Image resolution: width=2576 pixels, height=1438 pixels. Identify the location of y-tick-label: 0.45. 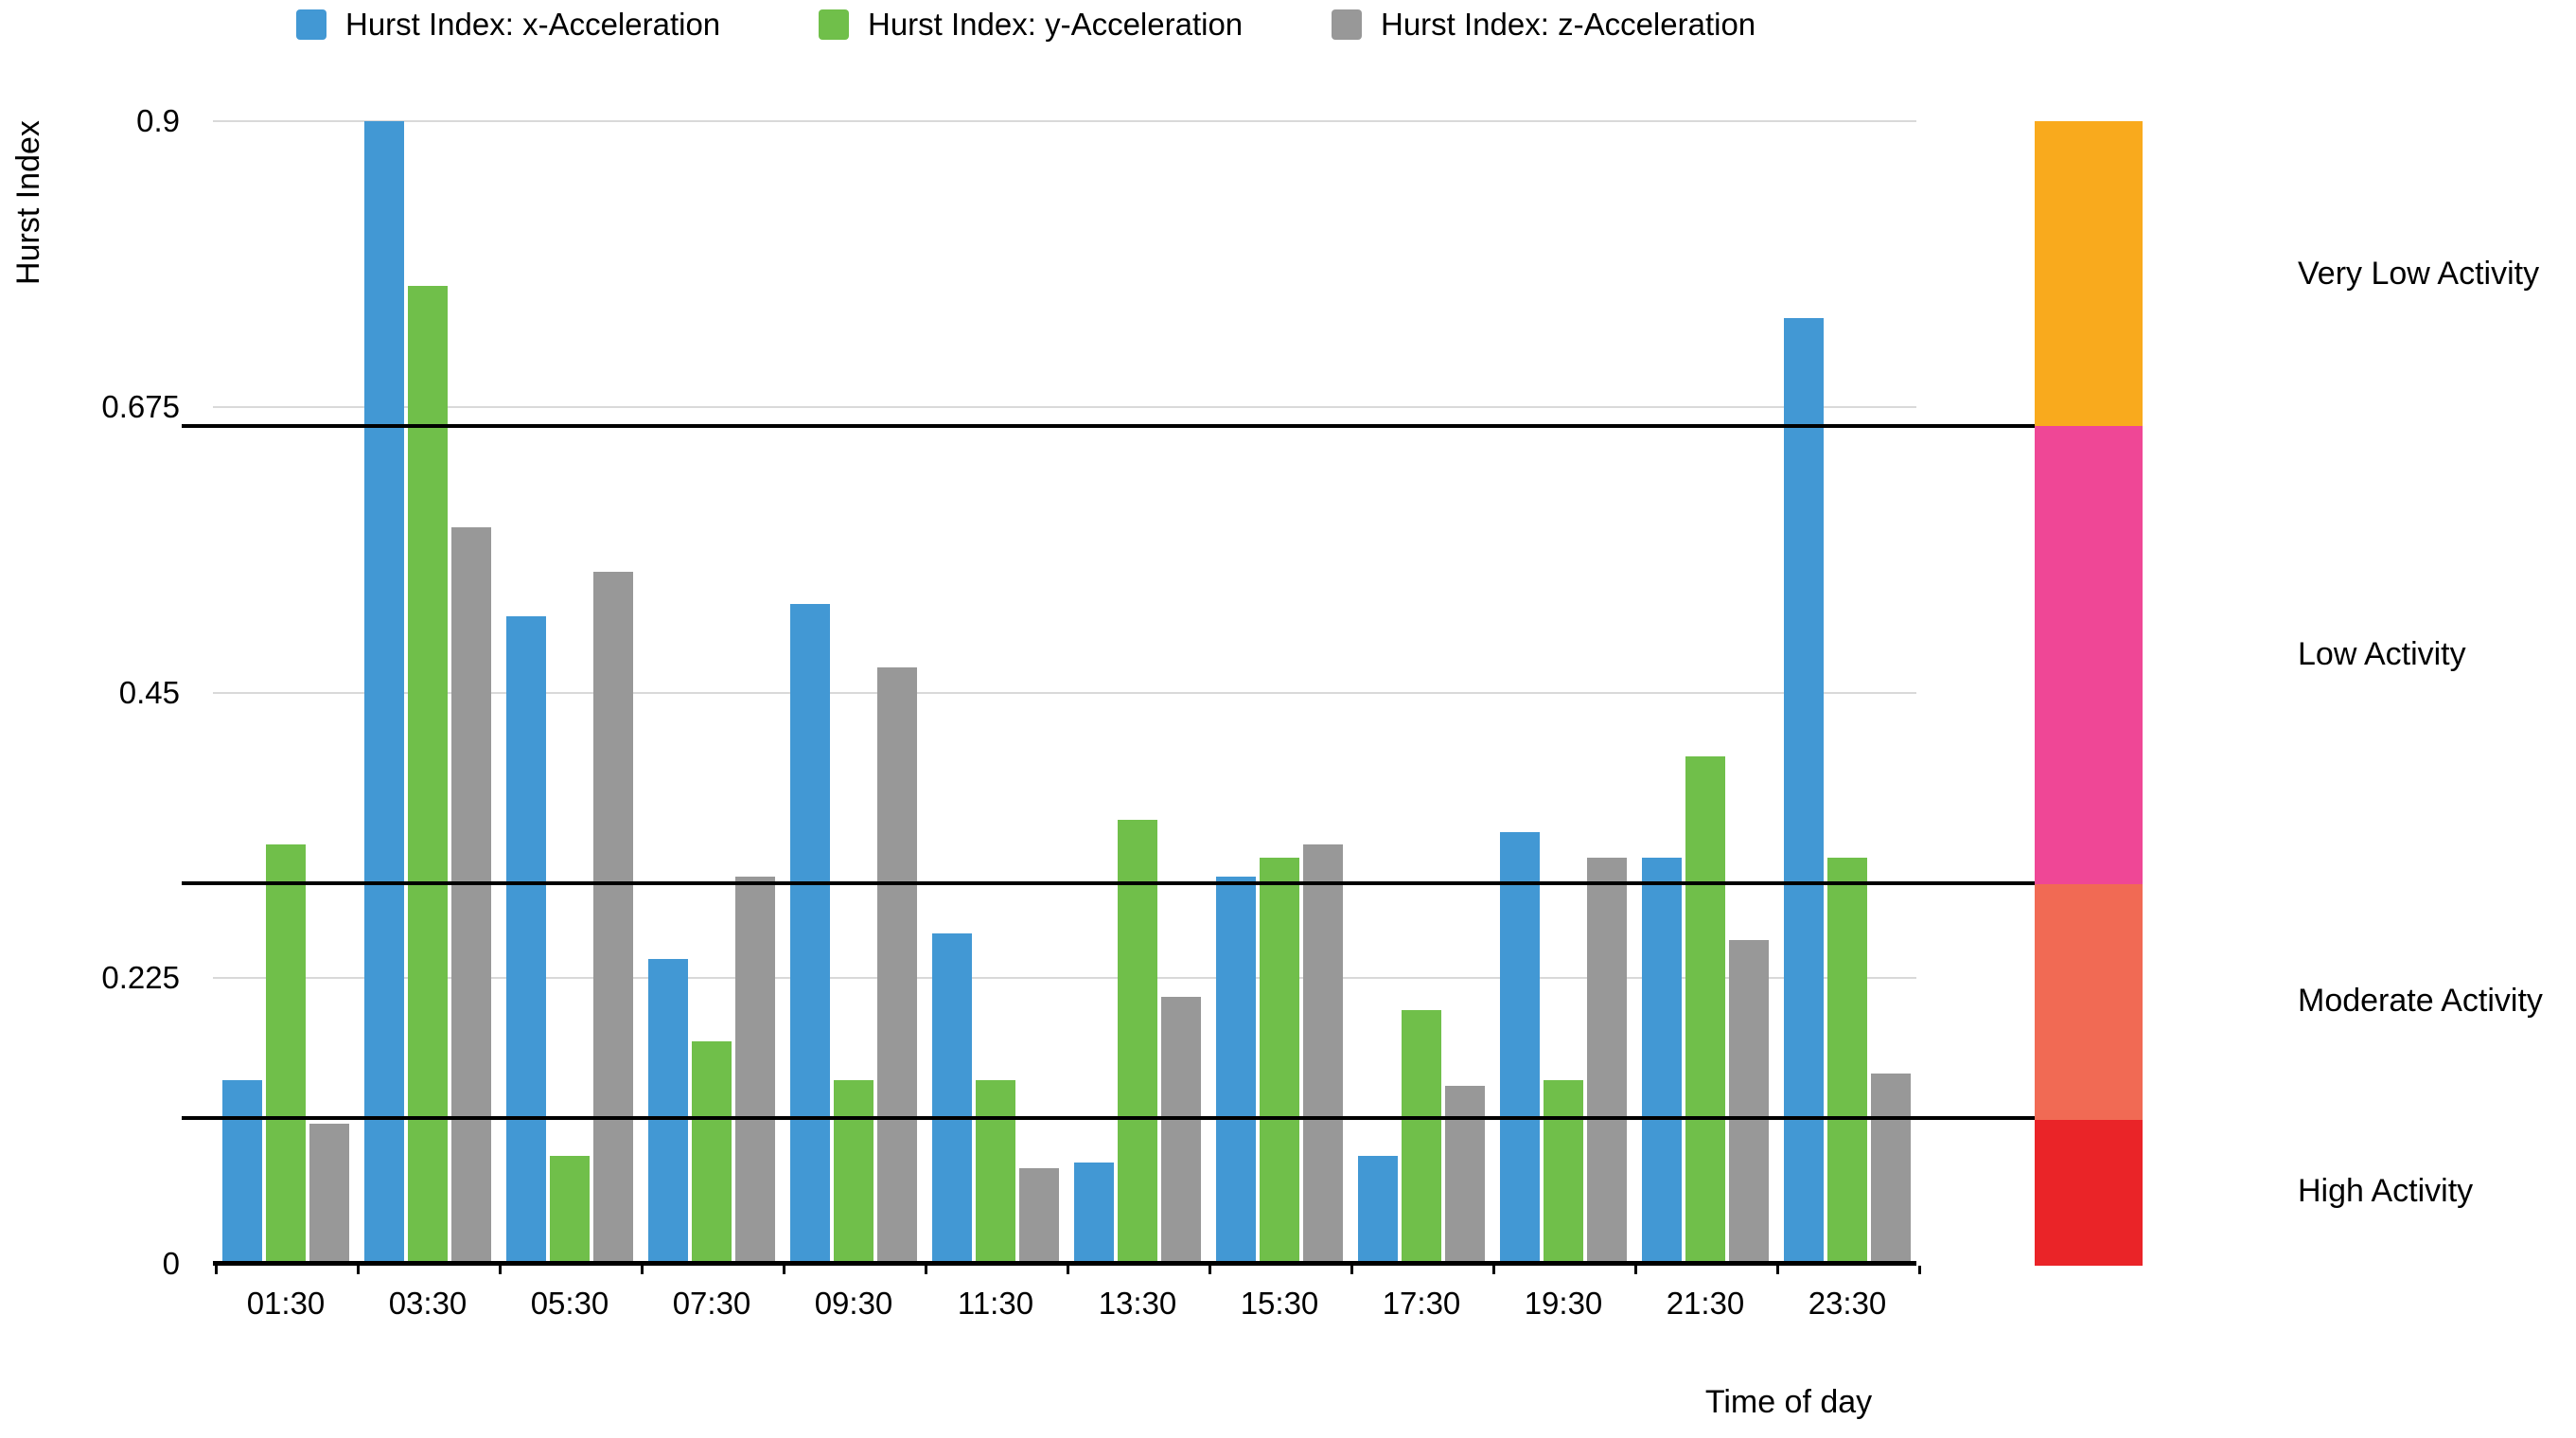
(149, 692).